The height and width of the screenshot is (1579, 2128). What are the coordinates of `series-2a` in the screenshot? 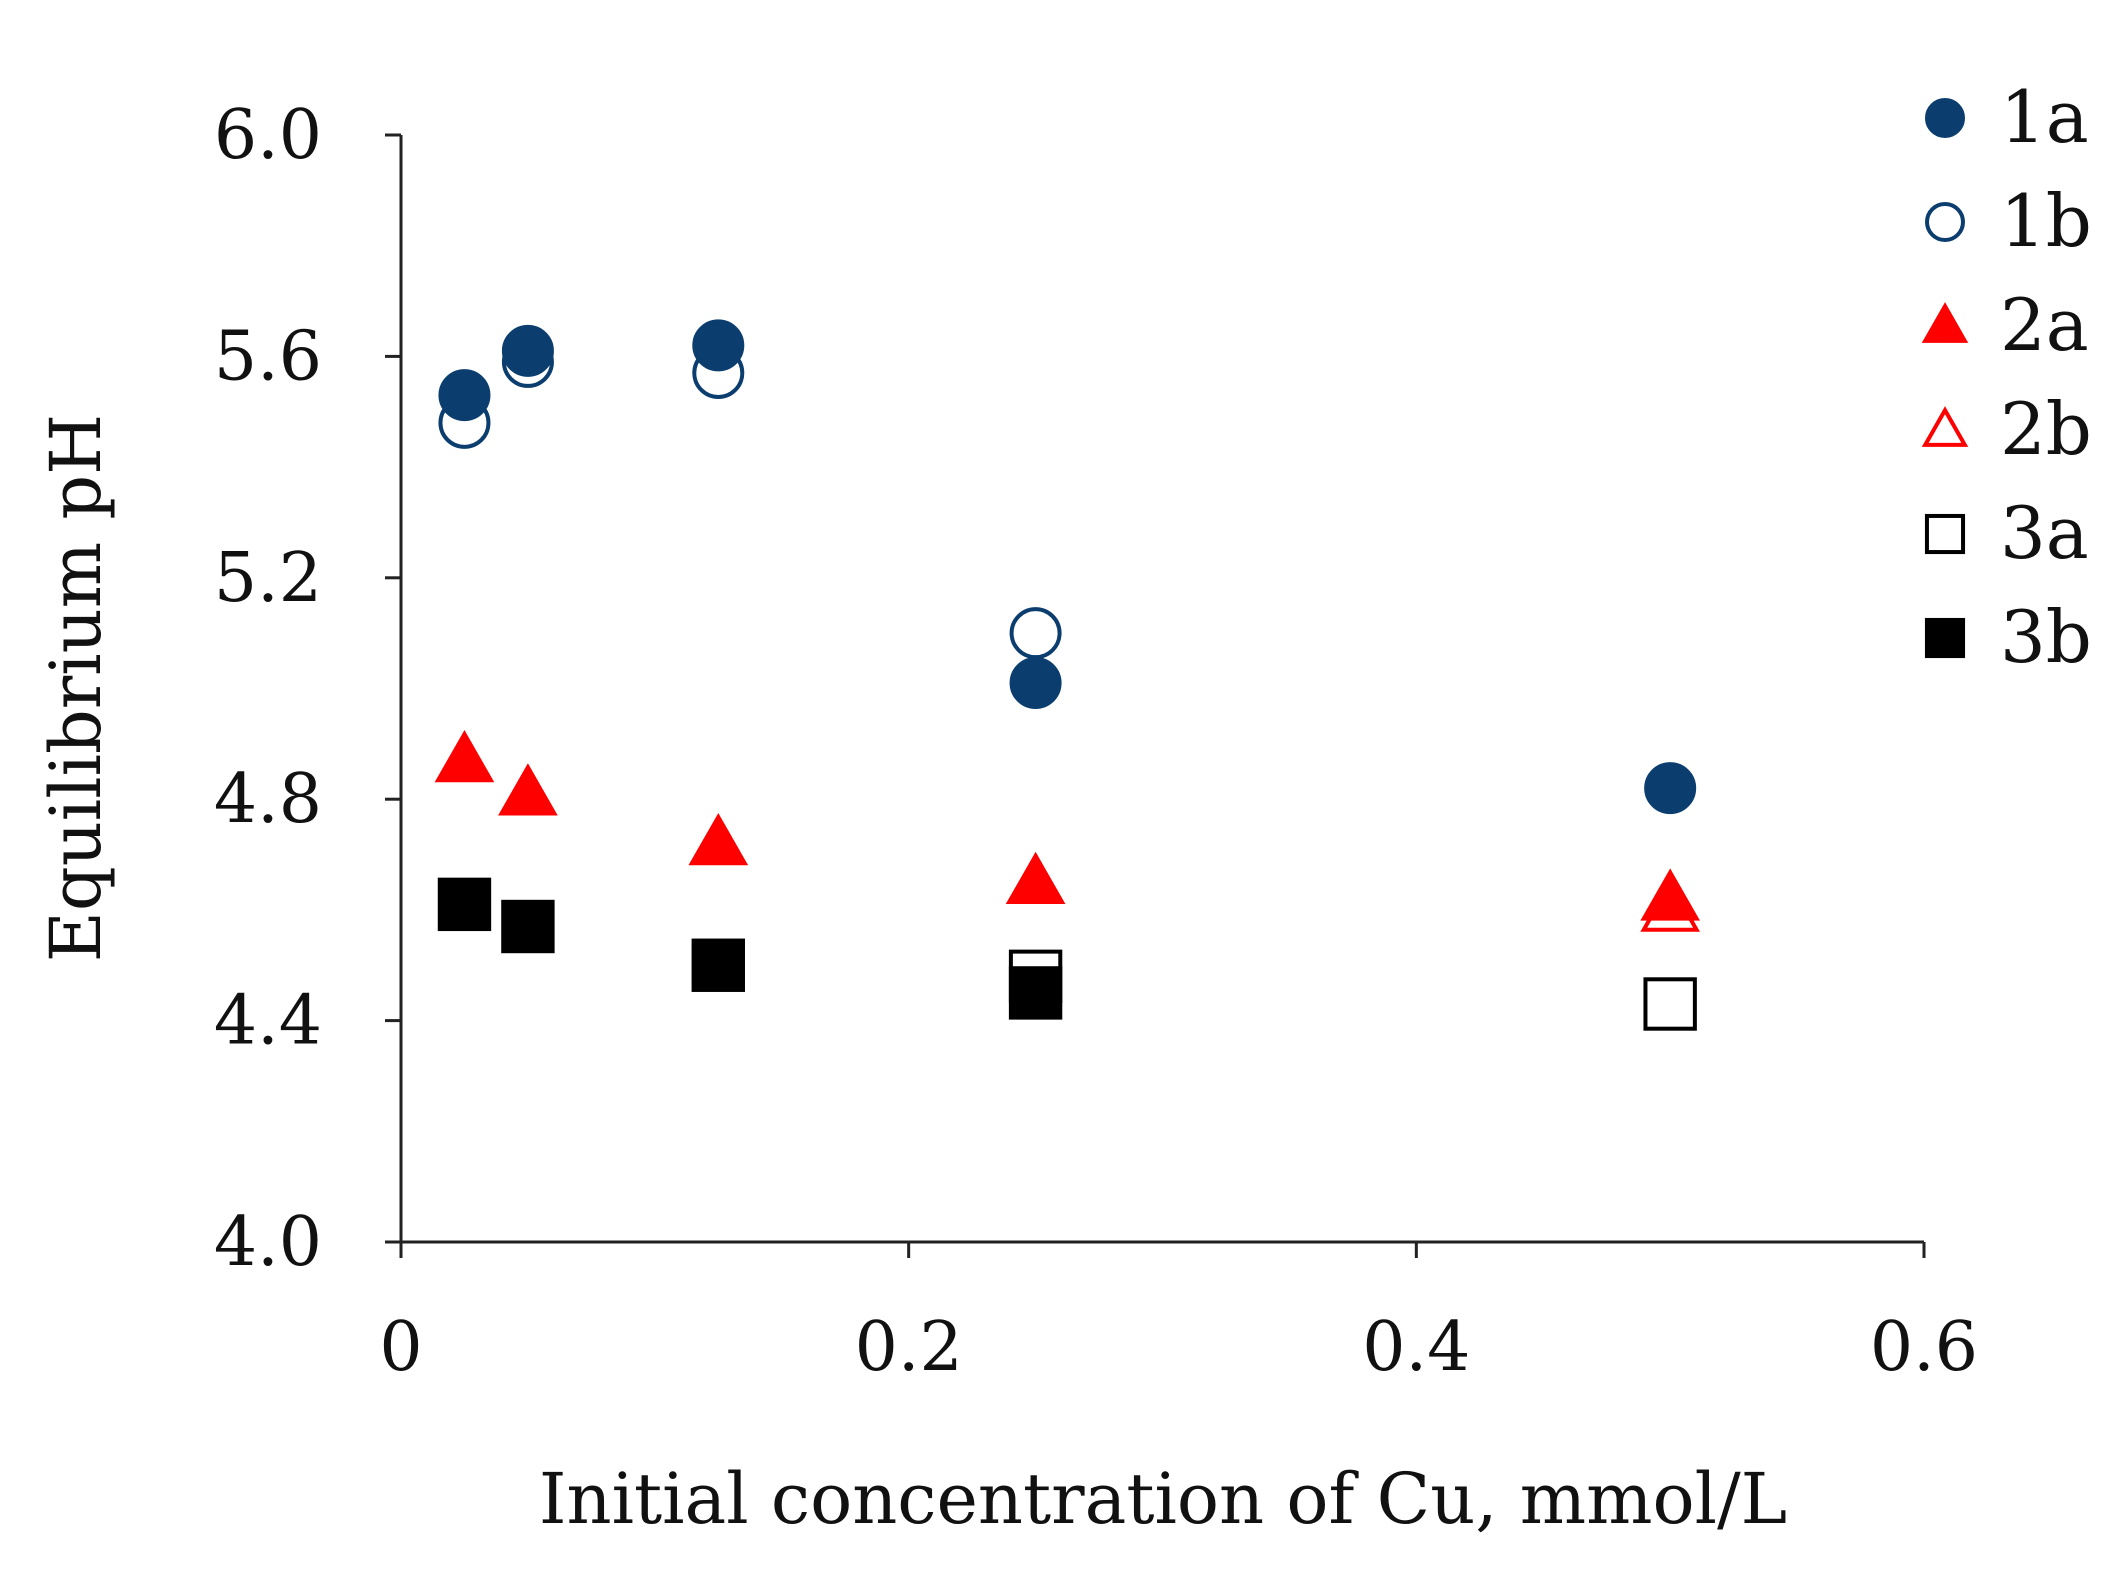 It's located at (1067, 825).